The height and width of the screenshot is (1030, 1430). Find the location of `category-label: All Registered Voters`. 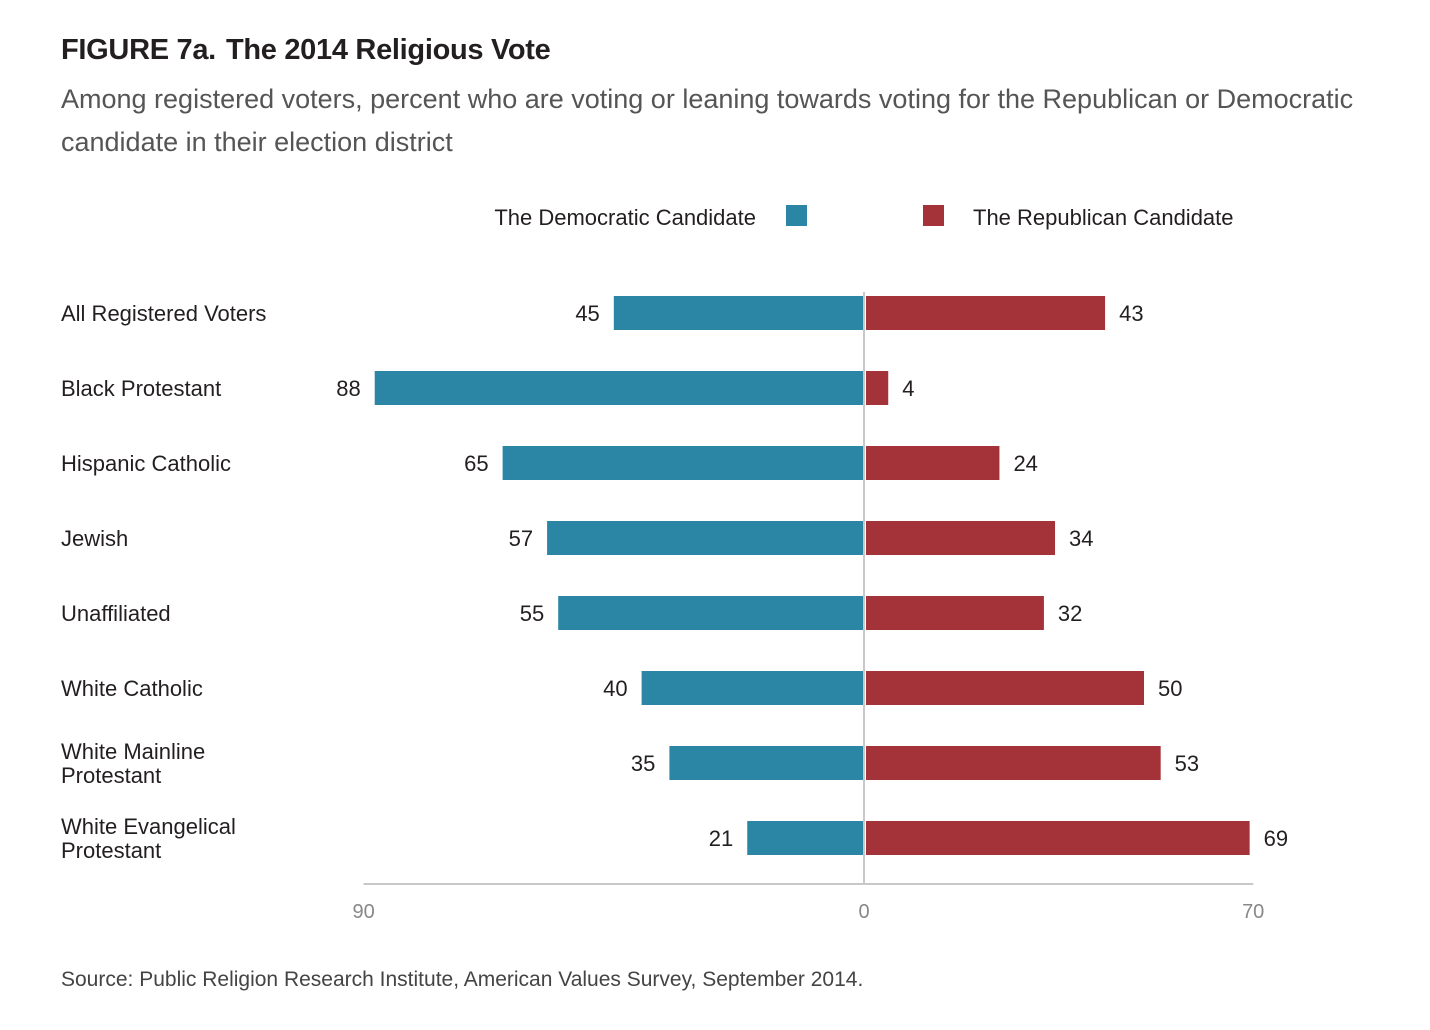

category-label: All Registered Voters is located at coordinates (163, 313).